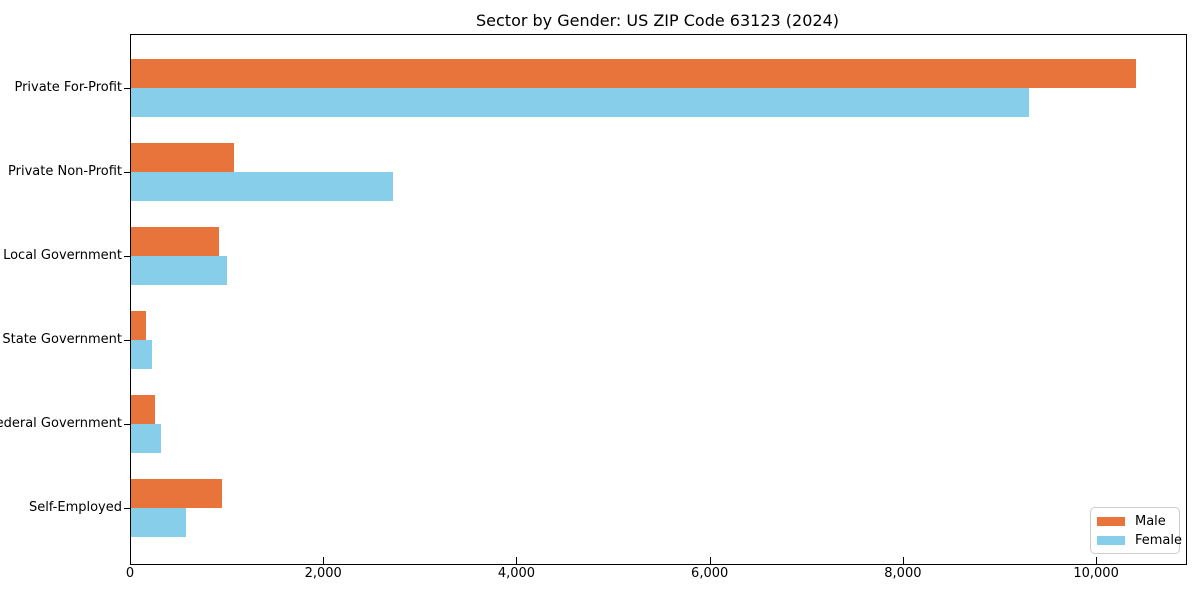  I want to click on category-label: Private Non-Profit, so click(65, 171).